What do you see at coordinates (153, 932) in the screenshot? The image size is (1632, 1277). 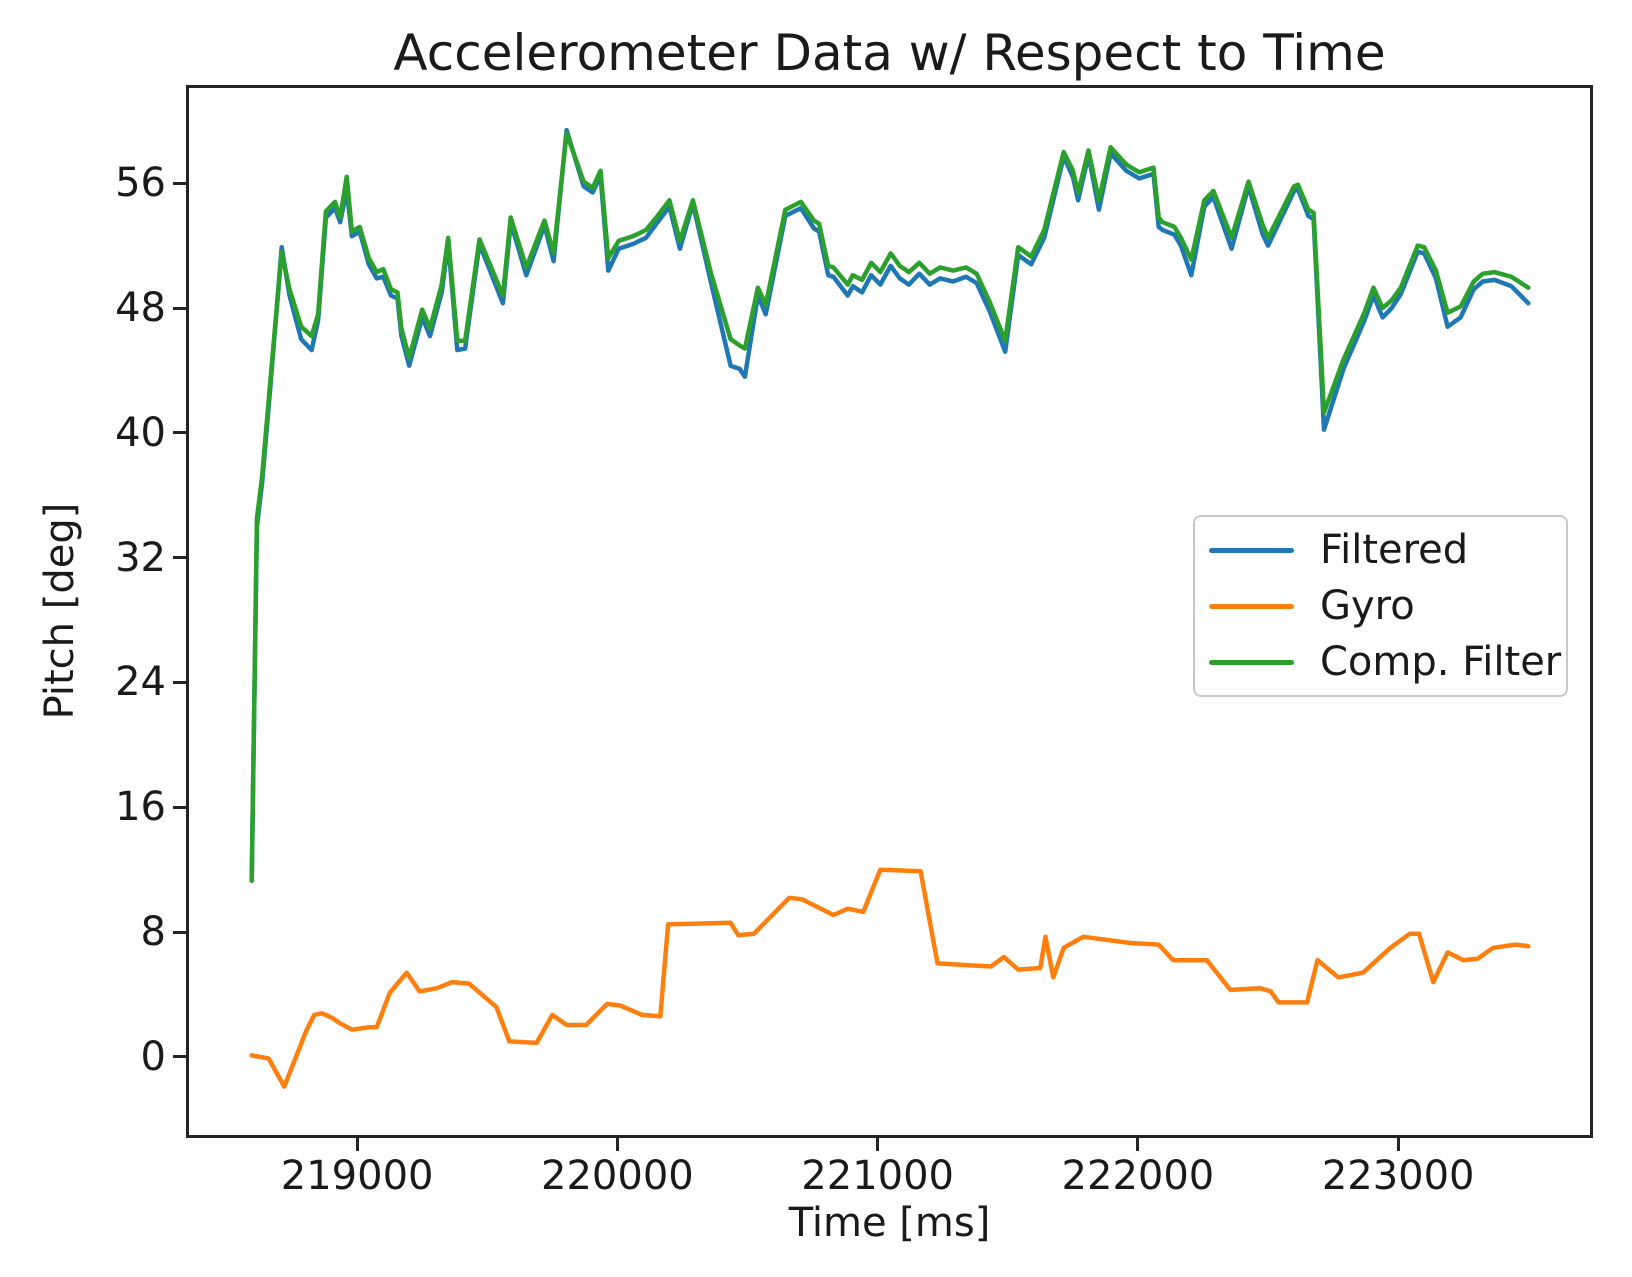 I see `y-tick-label: 8` at bounding box center [153, 932].